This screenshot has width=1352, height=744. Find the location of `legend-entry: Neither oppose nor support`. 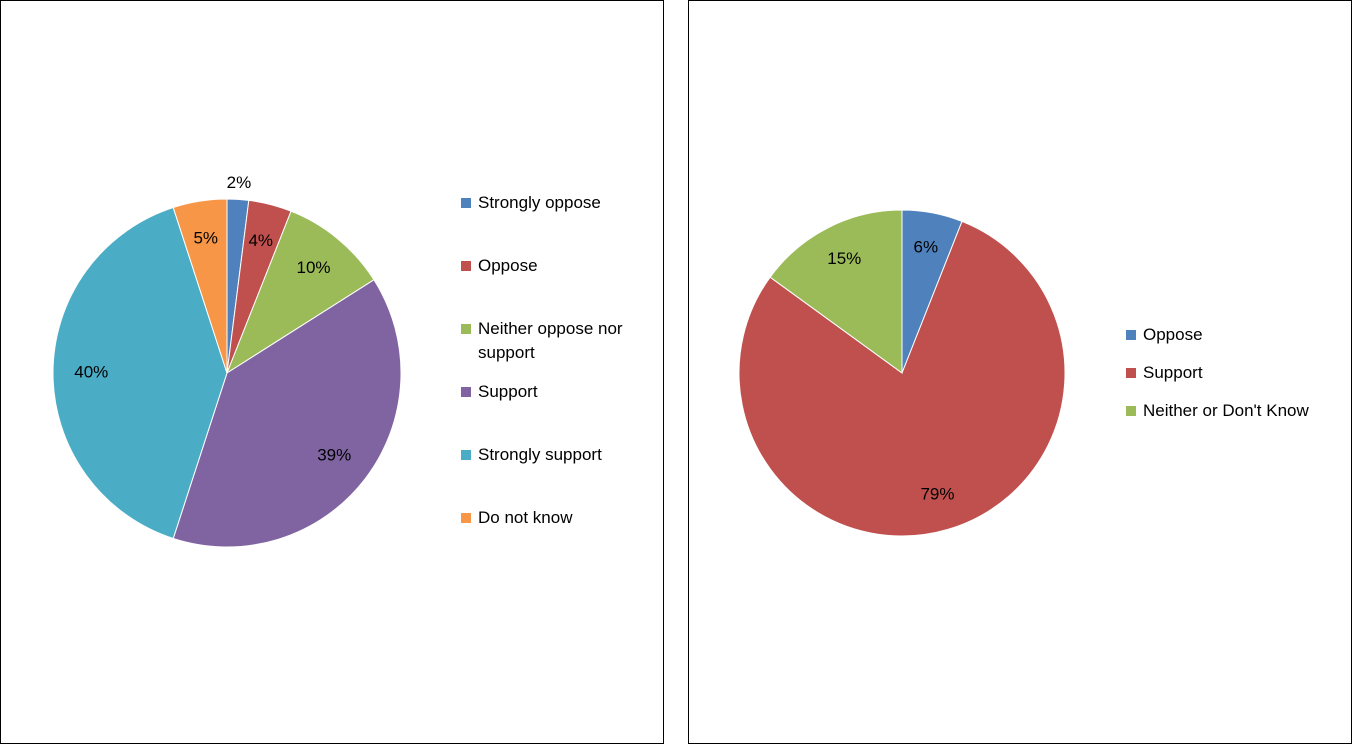

legend-entry: Neither oppose nor support is located at coordinates (557, 341).